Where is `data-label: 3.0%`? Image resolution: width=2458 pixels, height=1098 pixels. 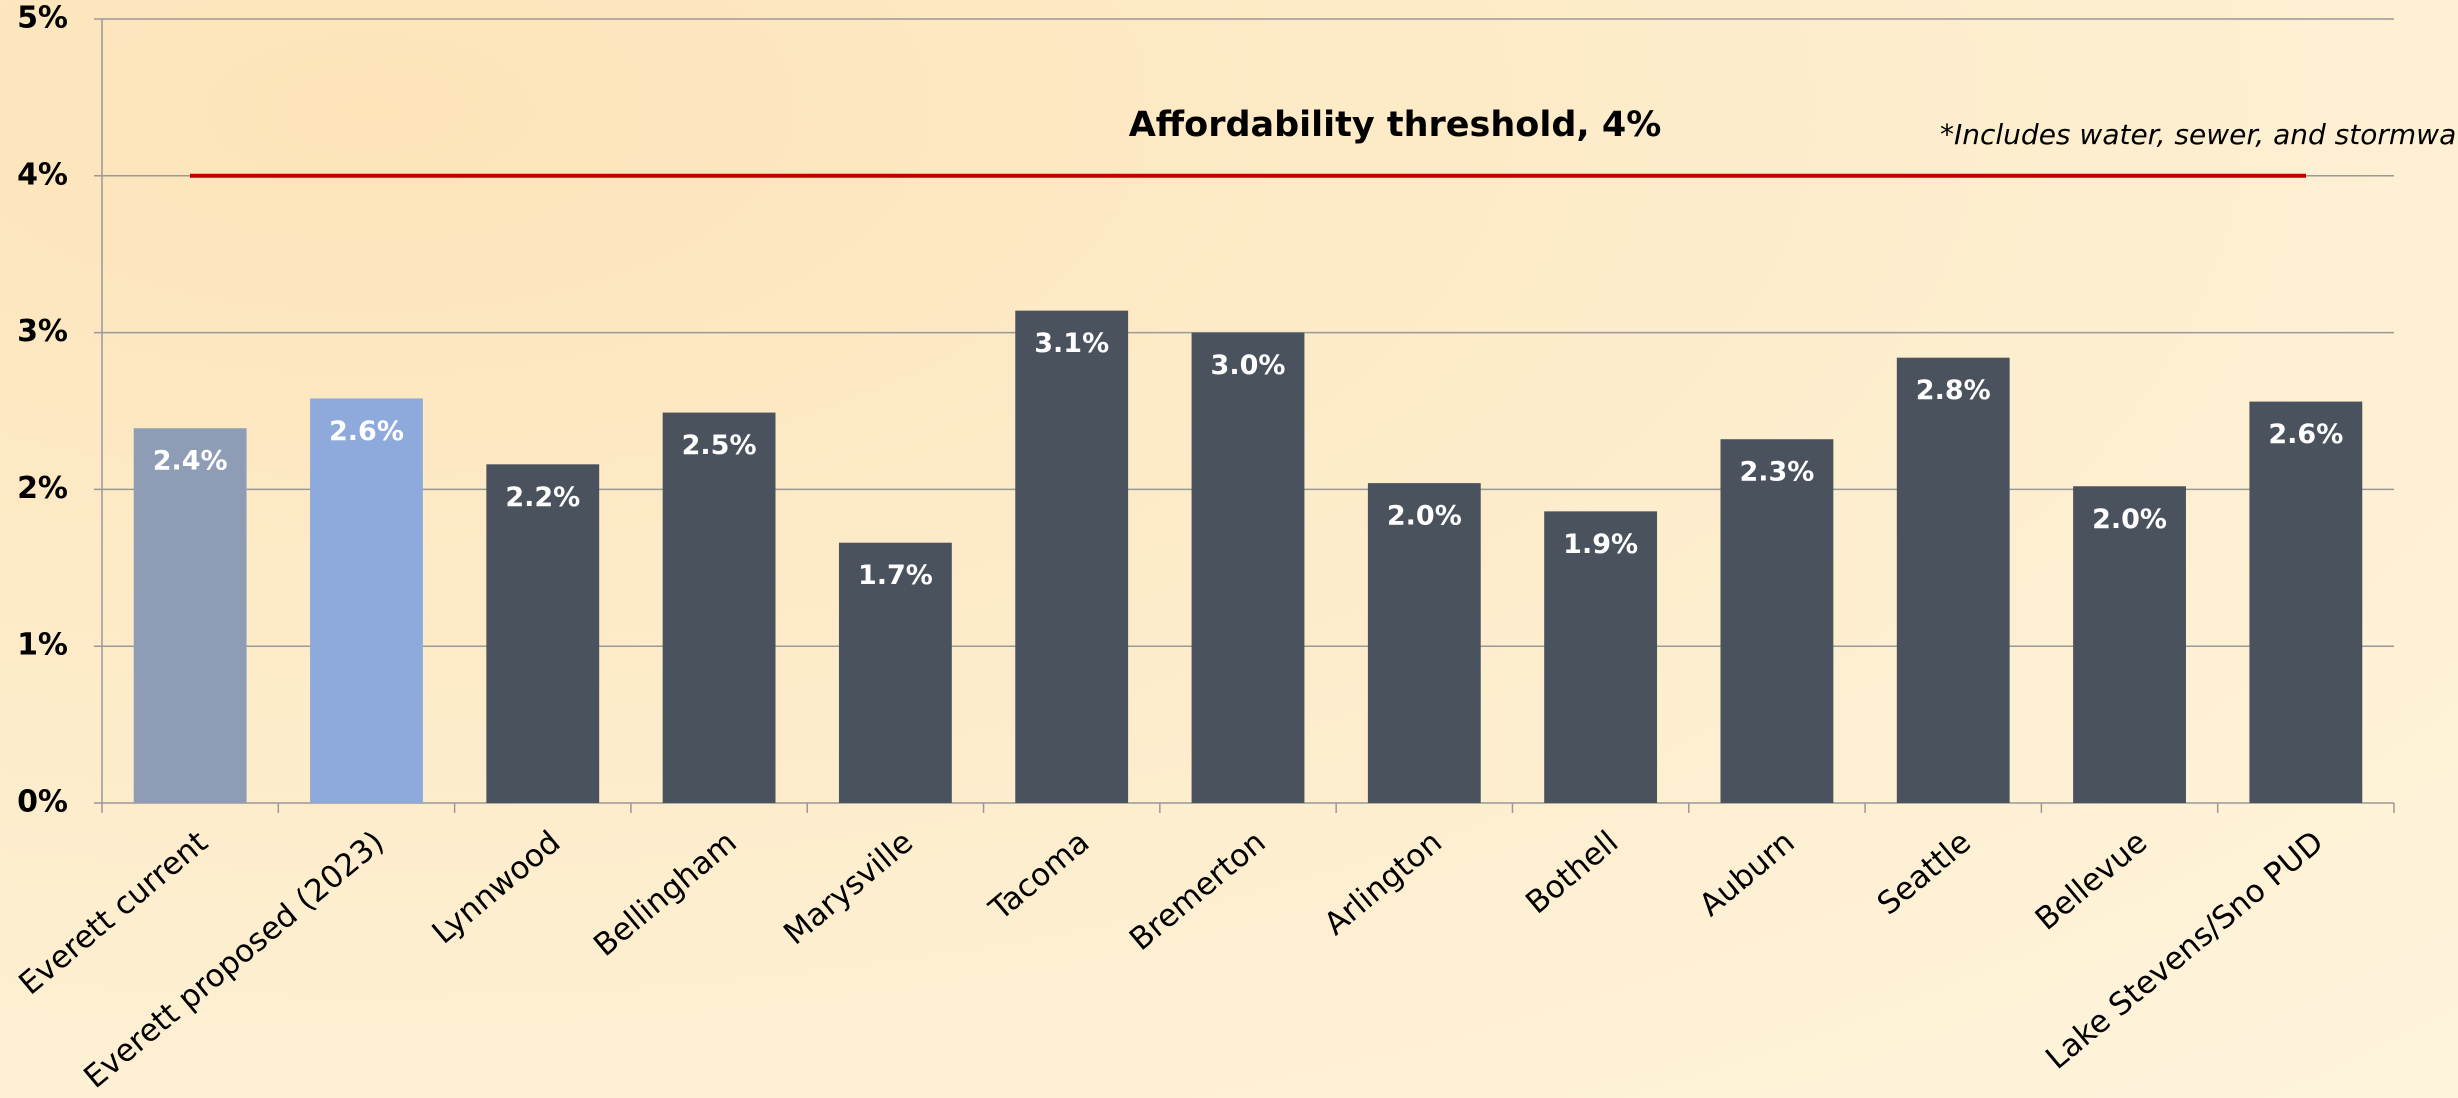
data-label: 3.0% is located at coordinates (1248, 365).